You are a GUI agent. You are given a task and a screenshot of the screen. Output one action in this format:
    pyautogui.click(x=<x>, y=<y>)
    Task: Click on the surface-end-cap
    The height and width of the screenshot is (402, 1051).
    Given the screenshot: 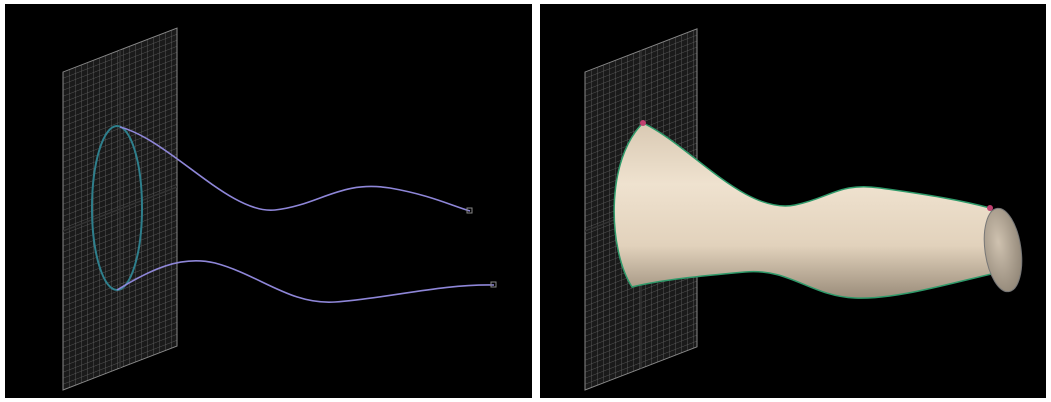 What is the action you would take?
    pyautogui.click(x=1003, y=250)
    